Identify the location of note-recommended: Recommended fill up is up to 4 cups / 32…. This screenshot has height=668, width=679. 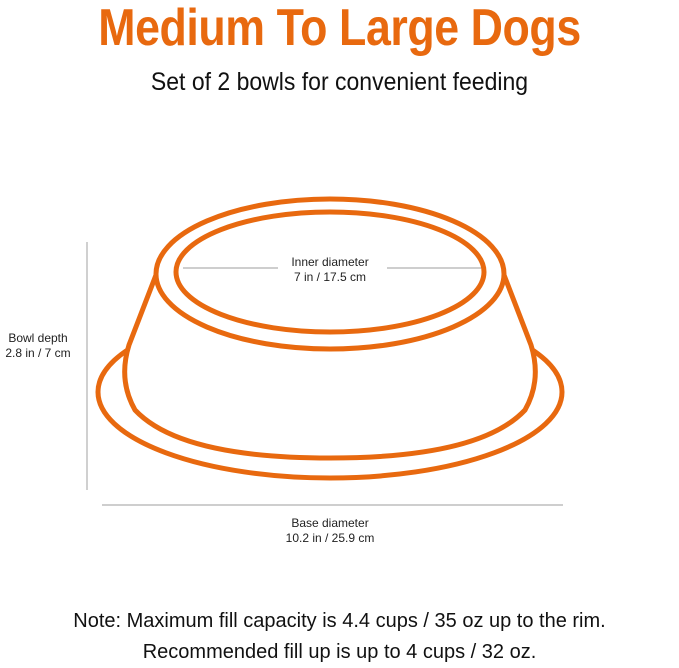
(339, 652).